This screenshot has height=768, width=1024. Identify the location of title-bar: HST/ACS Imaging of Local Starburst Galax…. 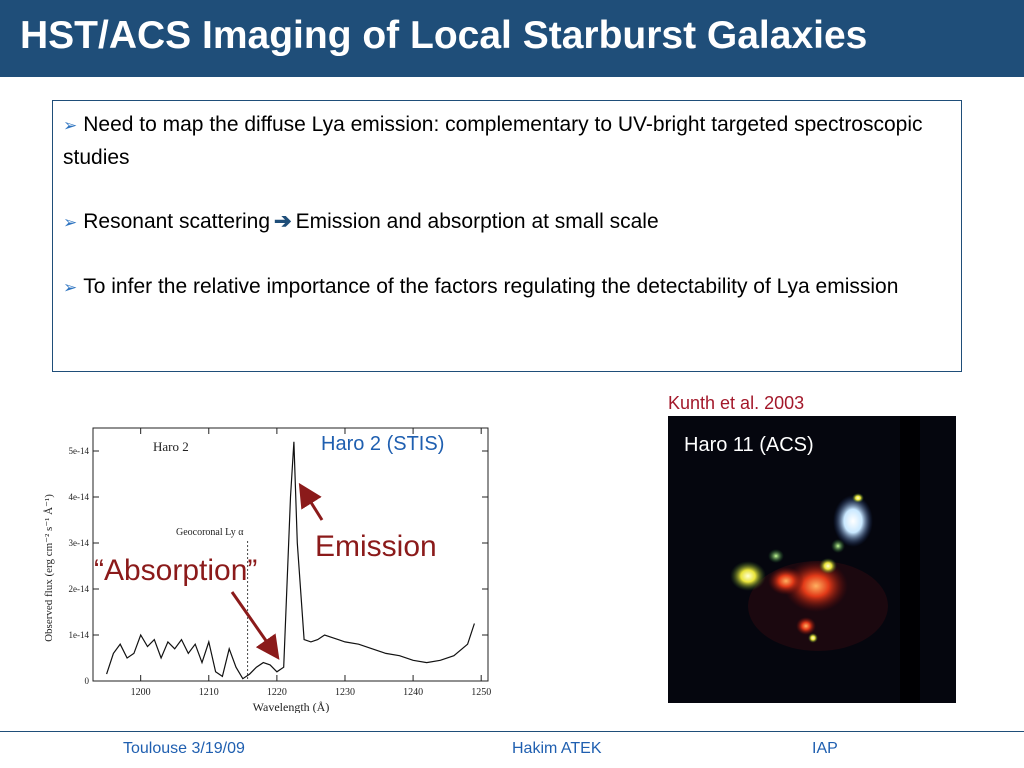
(512, 38).